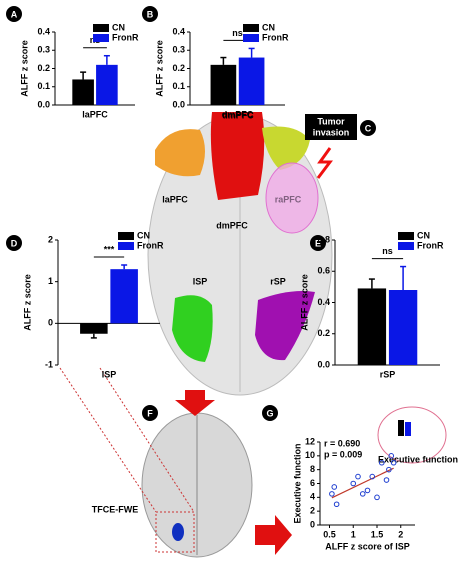  What do you see at coordinates (195, 403) in the screenshot?
I see `arrow-down` at bounding box center [195, 403].